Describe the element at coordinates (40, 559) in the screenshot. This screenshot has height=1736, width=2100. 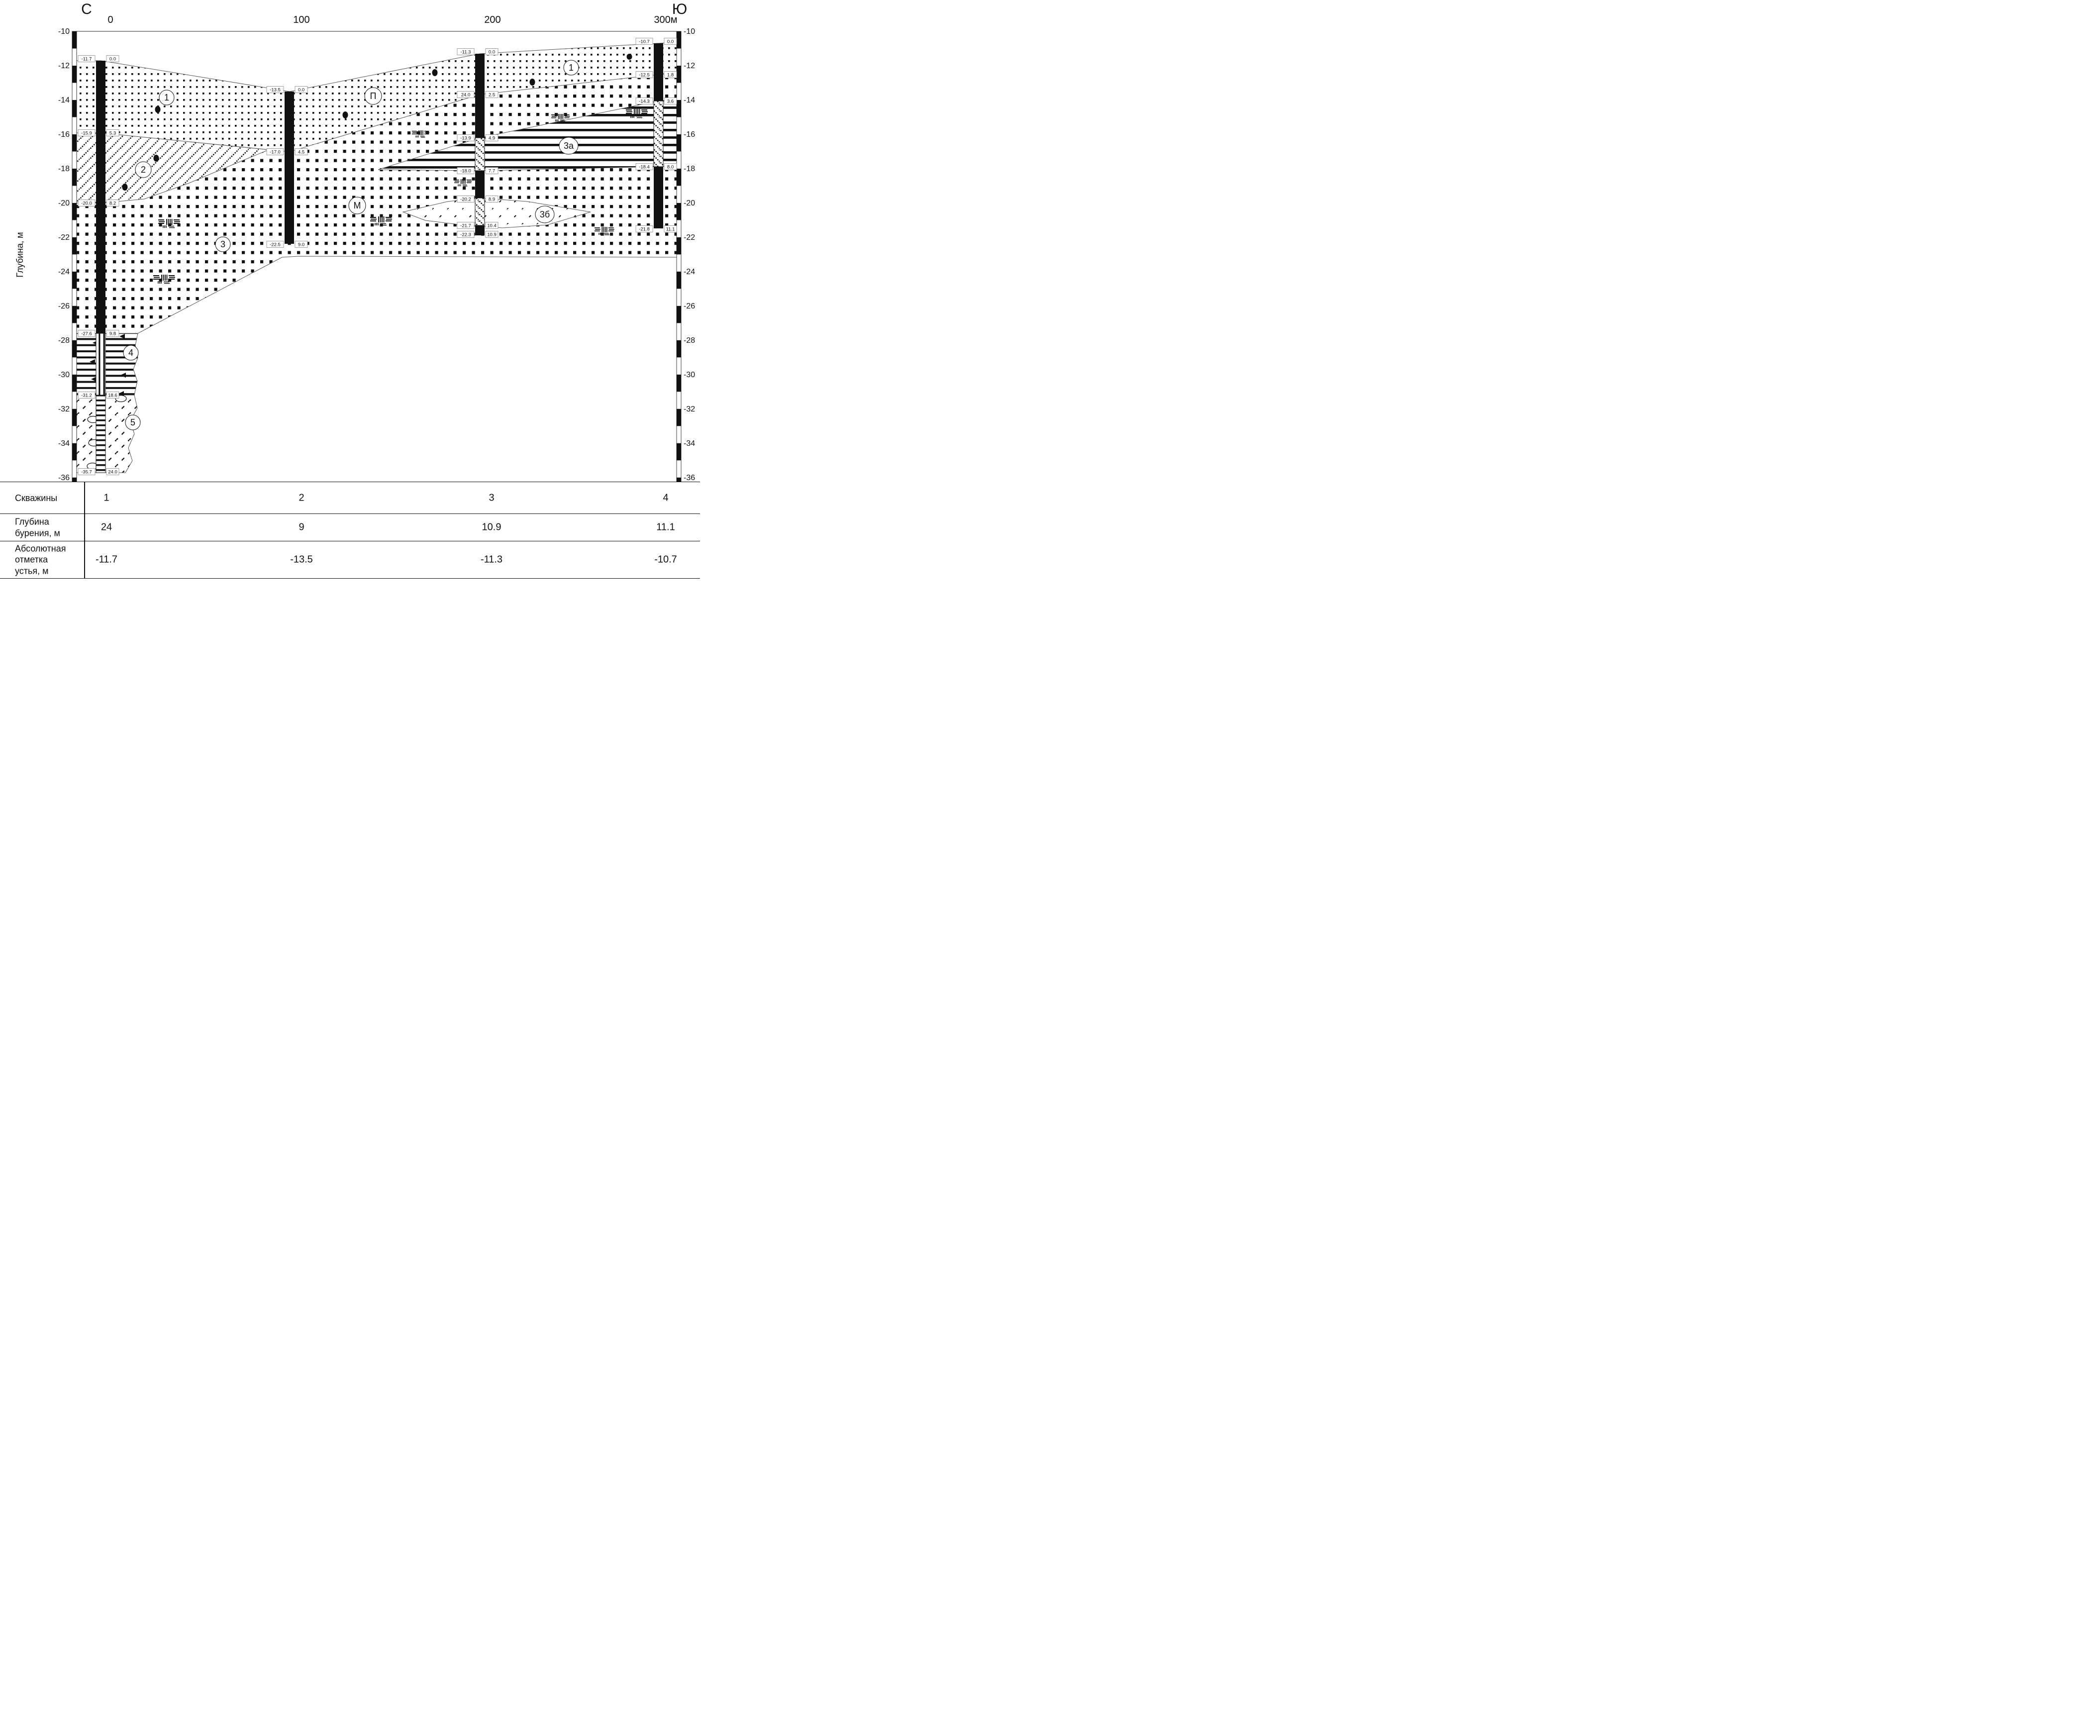
I see `row-label-wellhead-elevation: Абсолютная отметка устья, м` at that location.